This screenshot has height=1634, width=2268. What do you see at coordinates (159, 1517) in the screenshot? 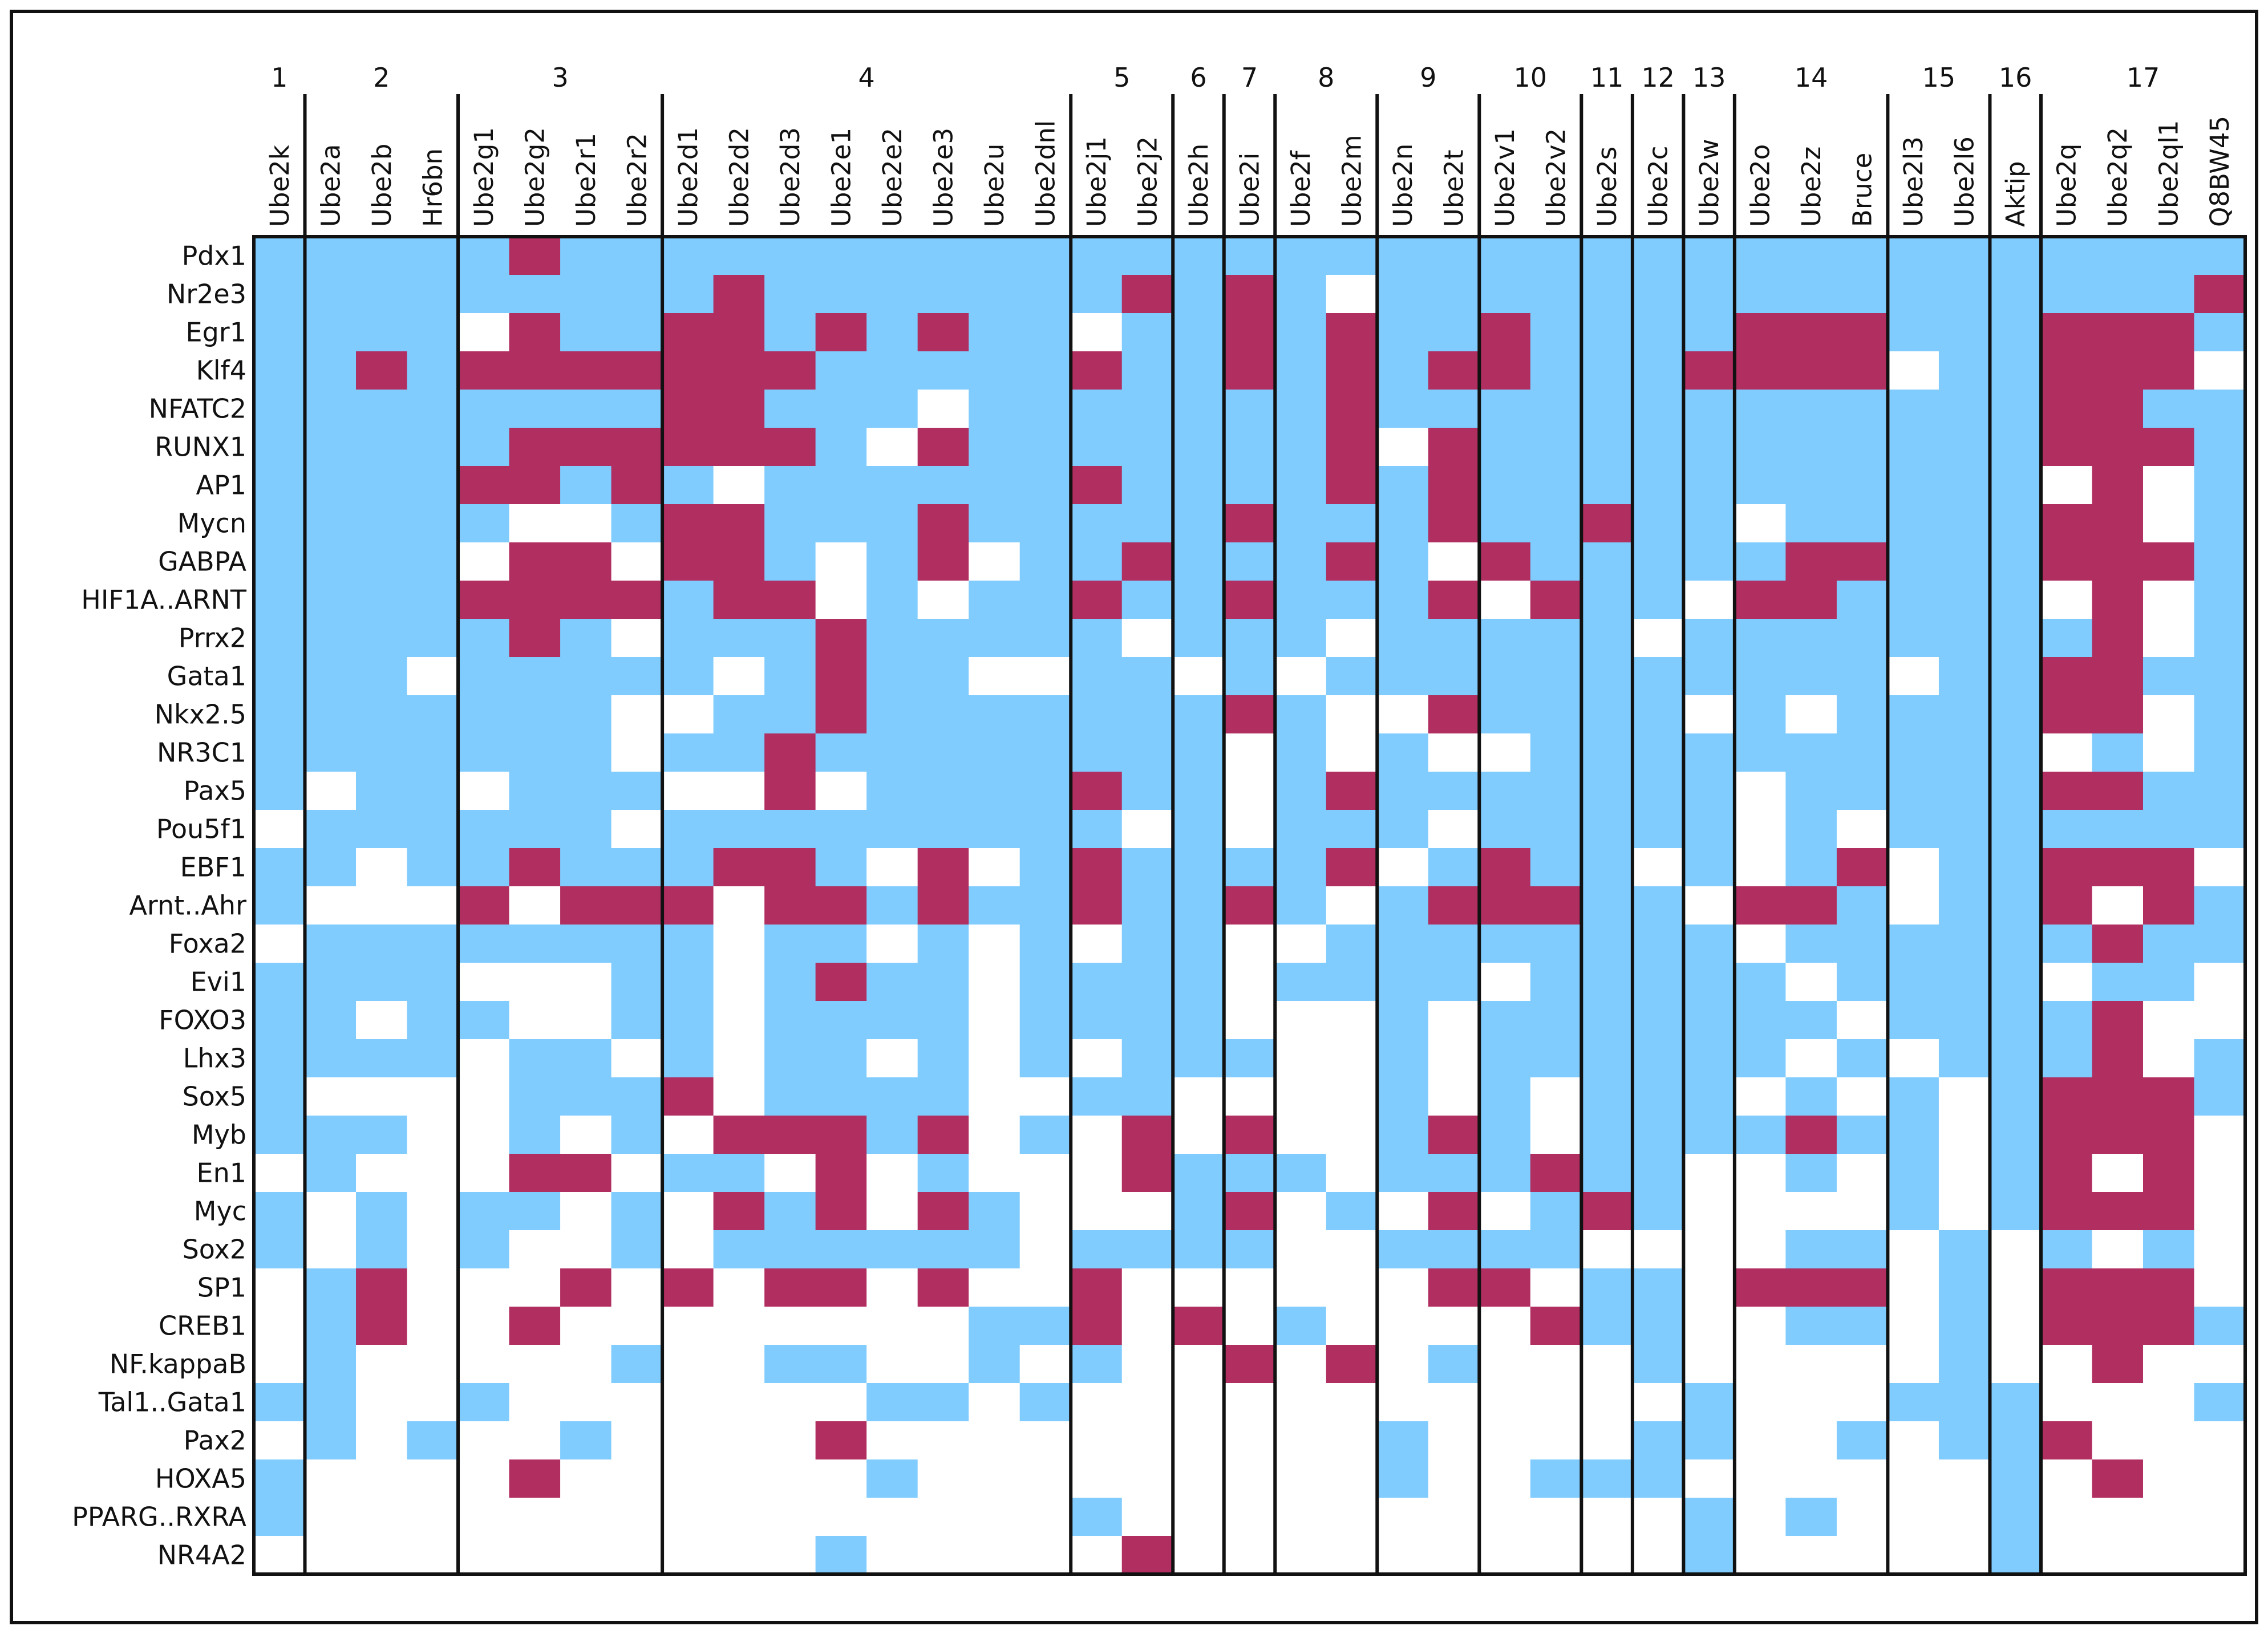
I see `row-label: PPARG..RXRA` at bounding box center [159, 1517].